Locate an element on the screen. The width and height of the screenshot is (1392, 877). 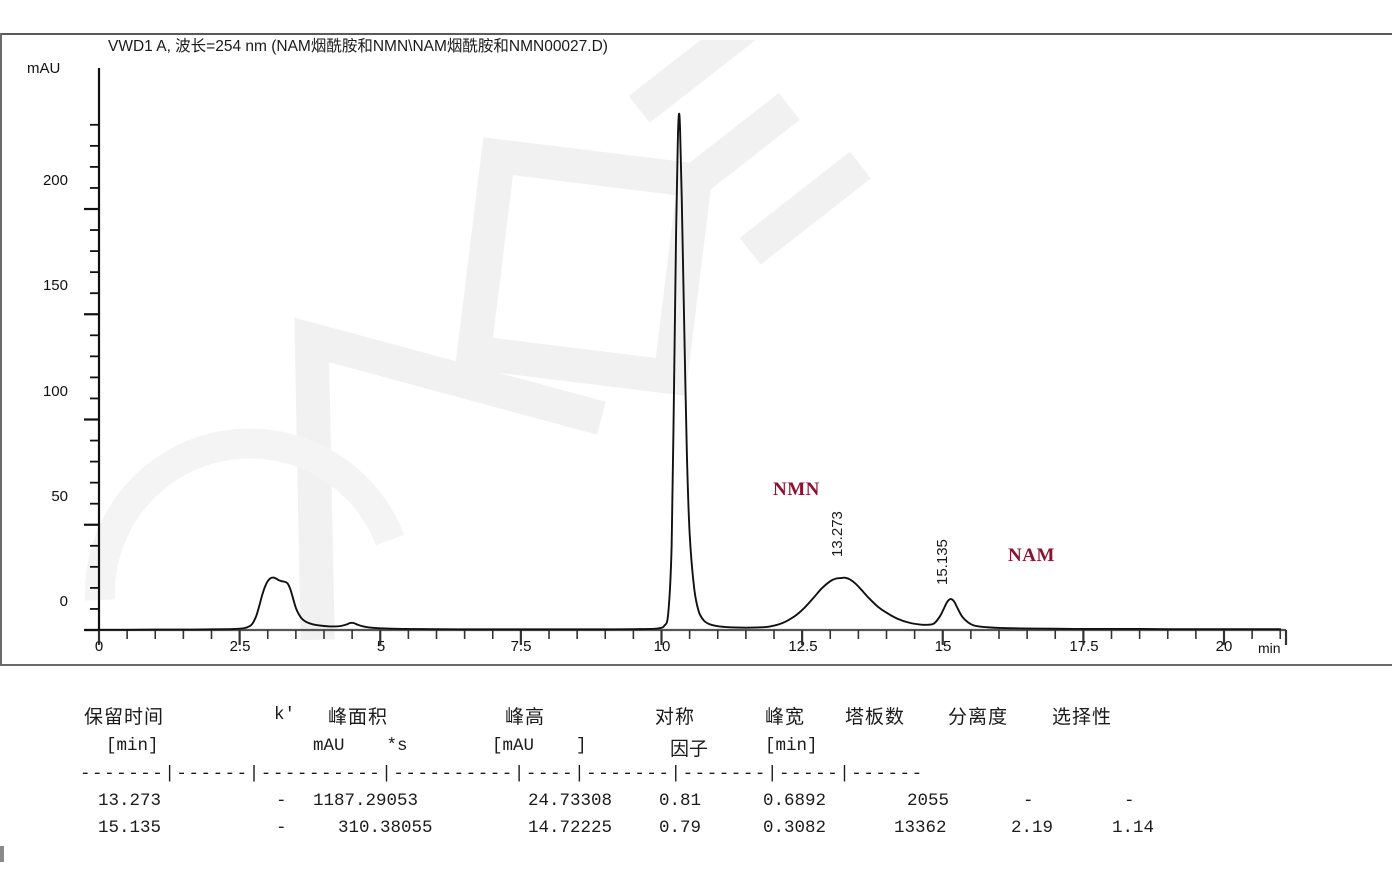
col-header-peak-height: 峰高 is located at coordinates (525, 717).